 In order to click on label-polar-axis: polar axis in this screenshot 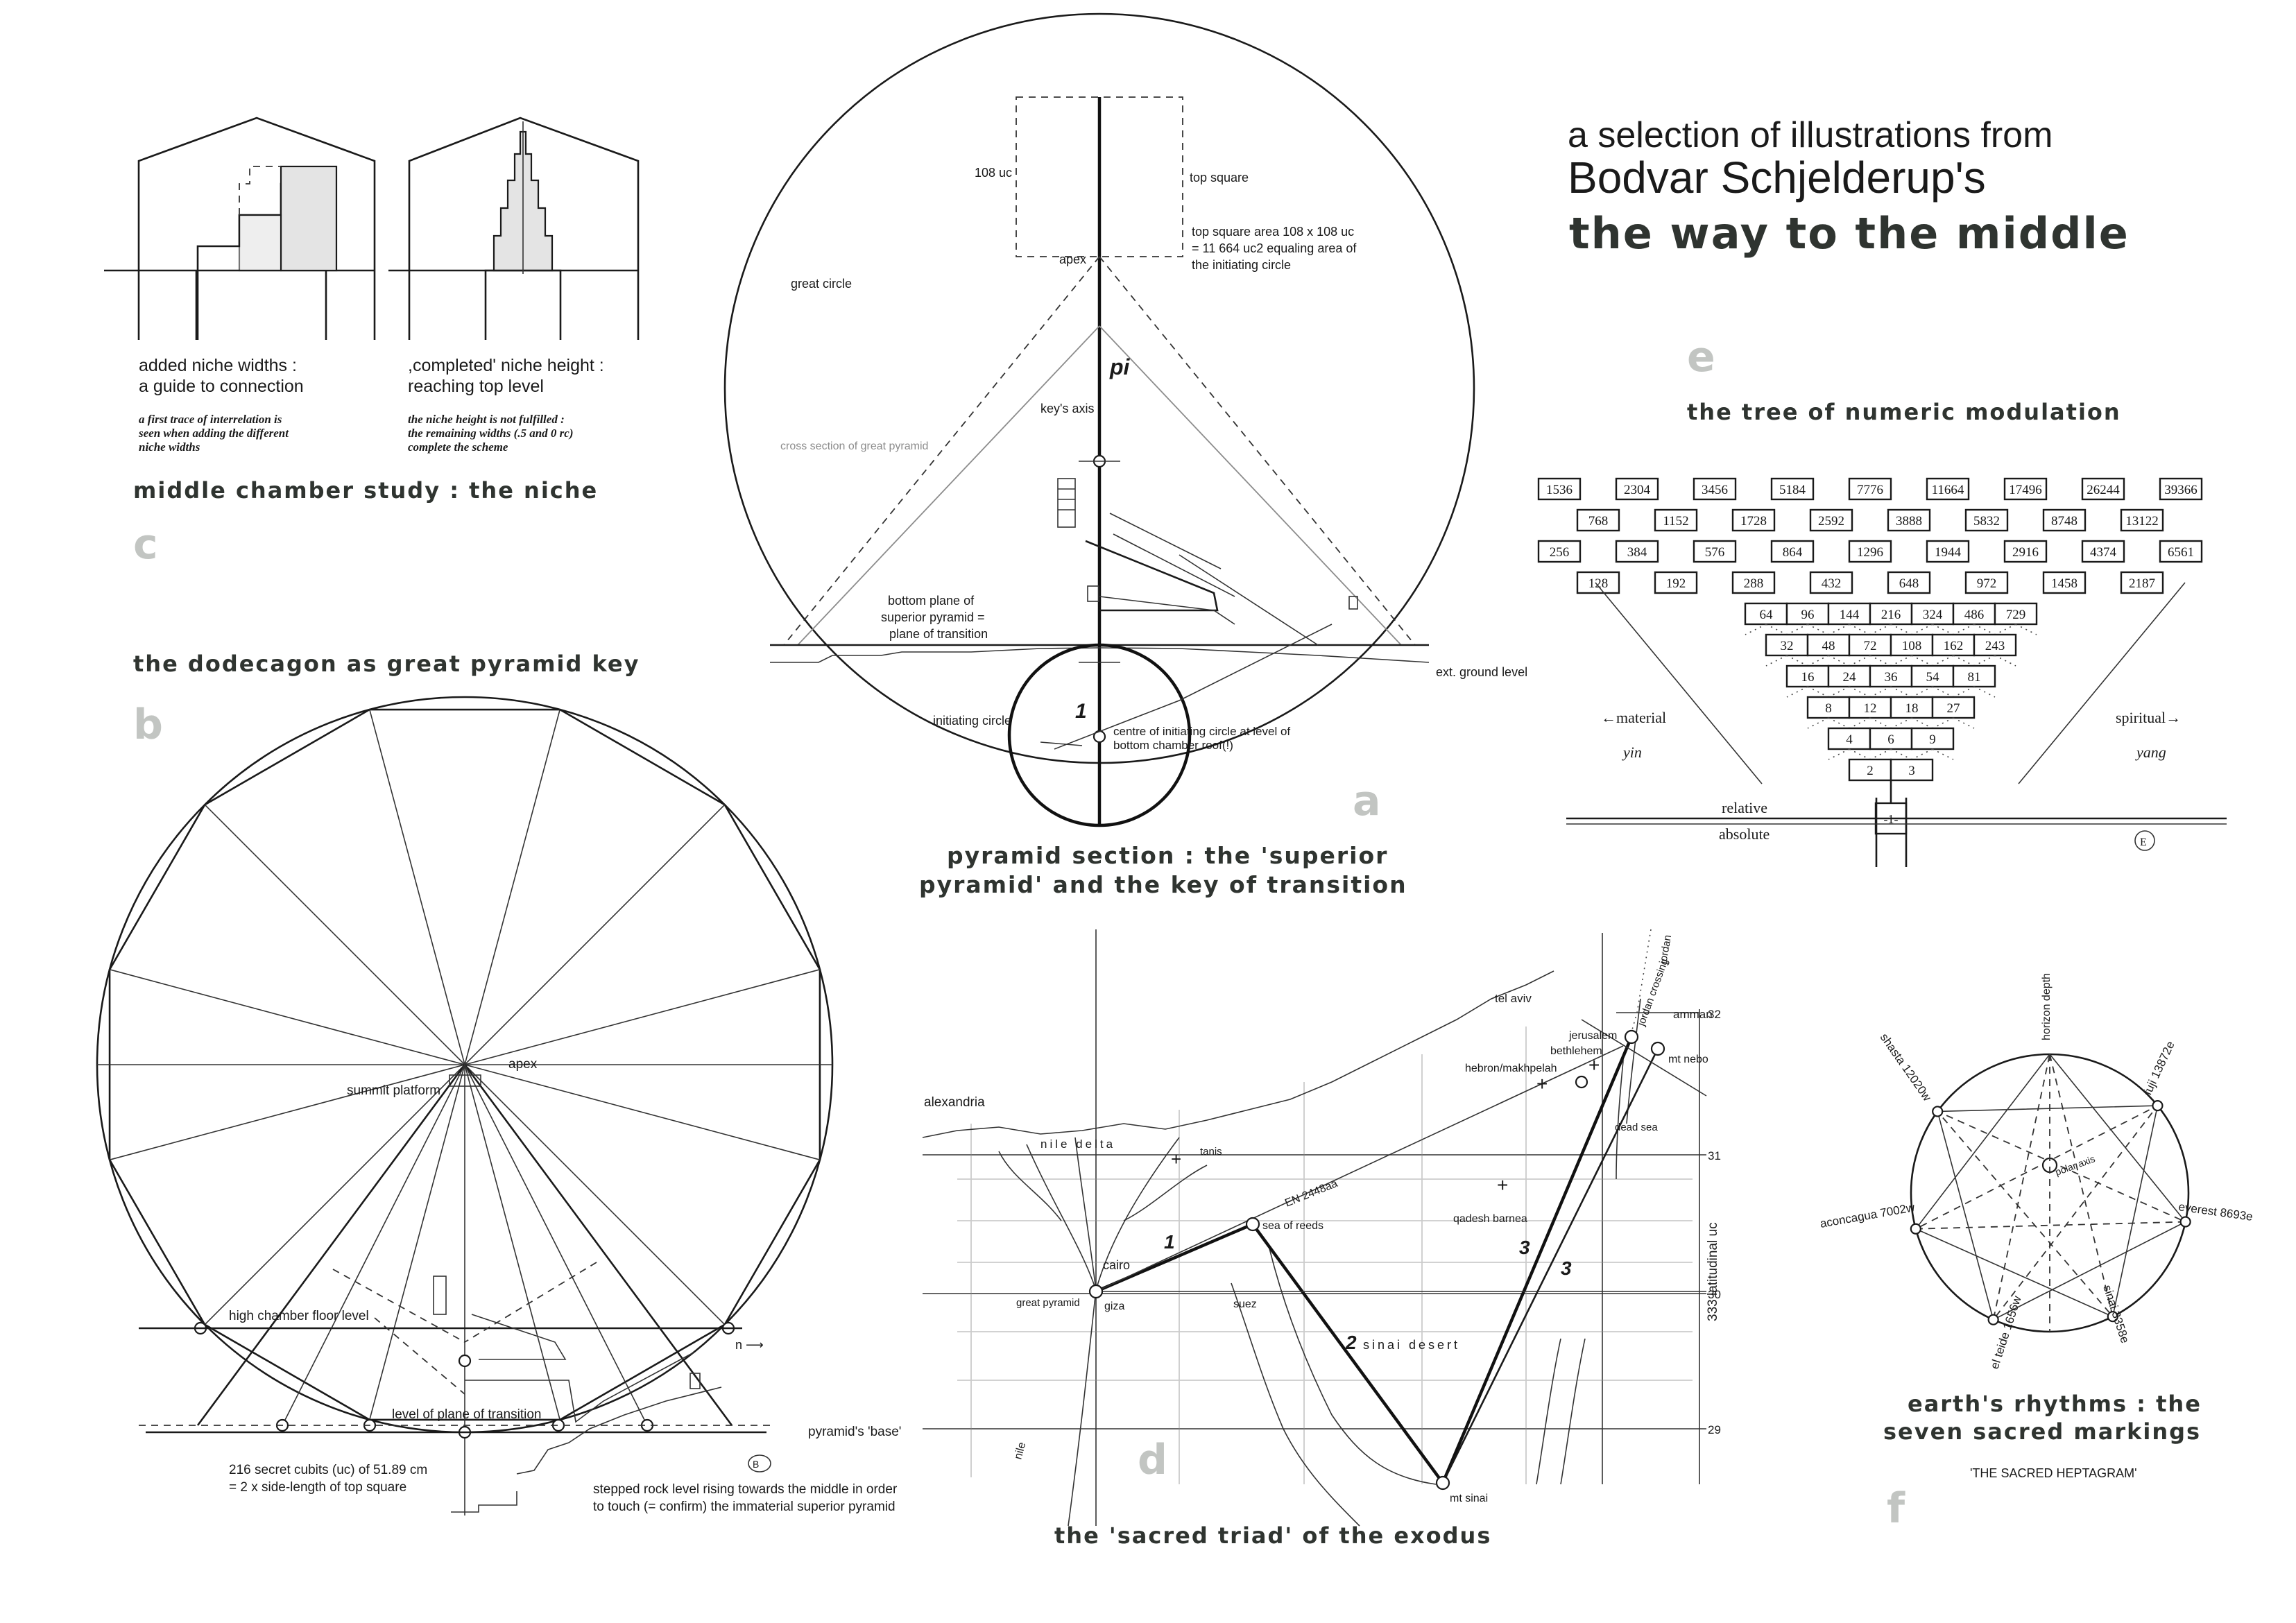, I will do `click(2075, 1165)`.